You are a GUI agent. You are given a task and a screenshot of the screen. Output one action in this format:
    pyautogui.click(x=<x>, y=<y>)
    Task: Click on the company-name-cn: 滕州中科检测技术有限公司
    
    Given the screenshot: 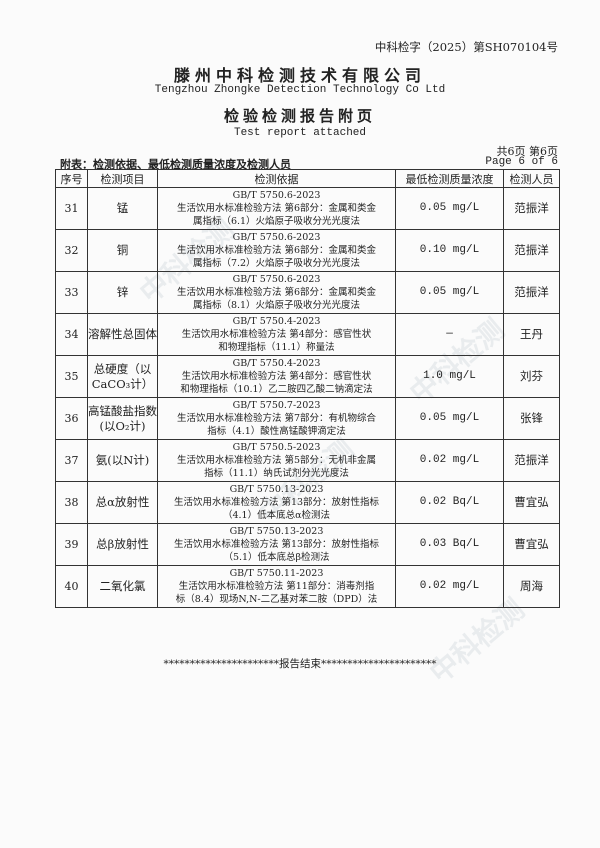 What is the action you would take?
    pyautogui.click(x=299, y=75)
    